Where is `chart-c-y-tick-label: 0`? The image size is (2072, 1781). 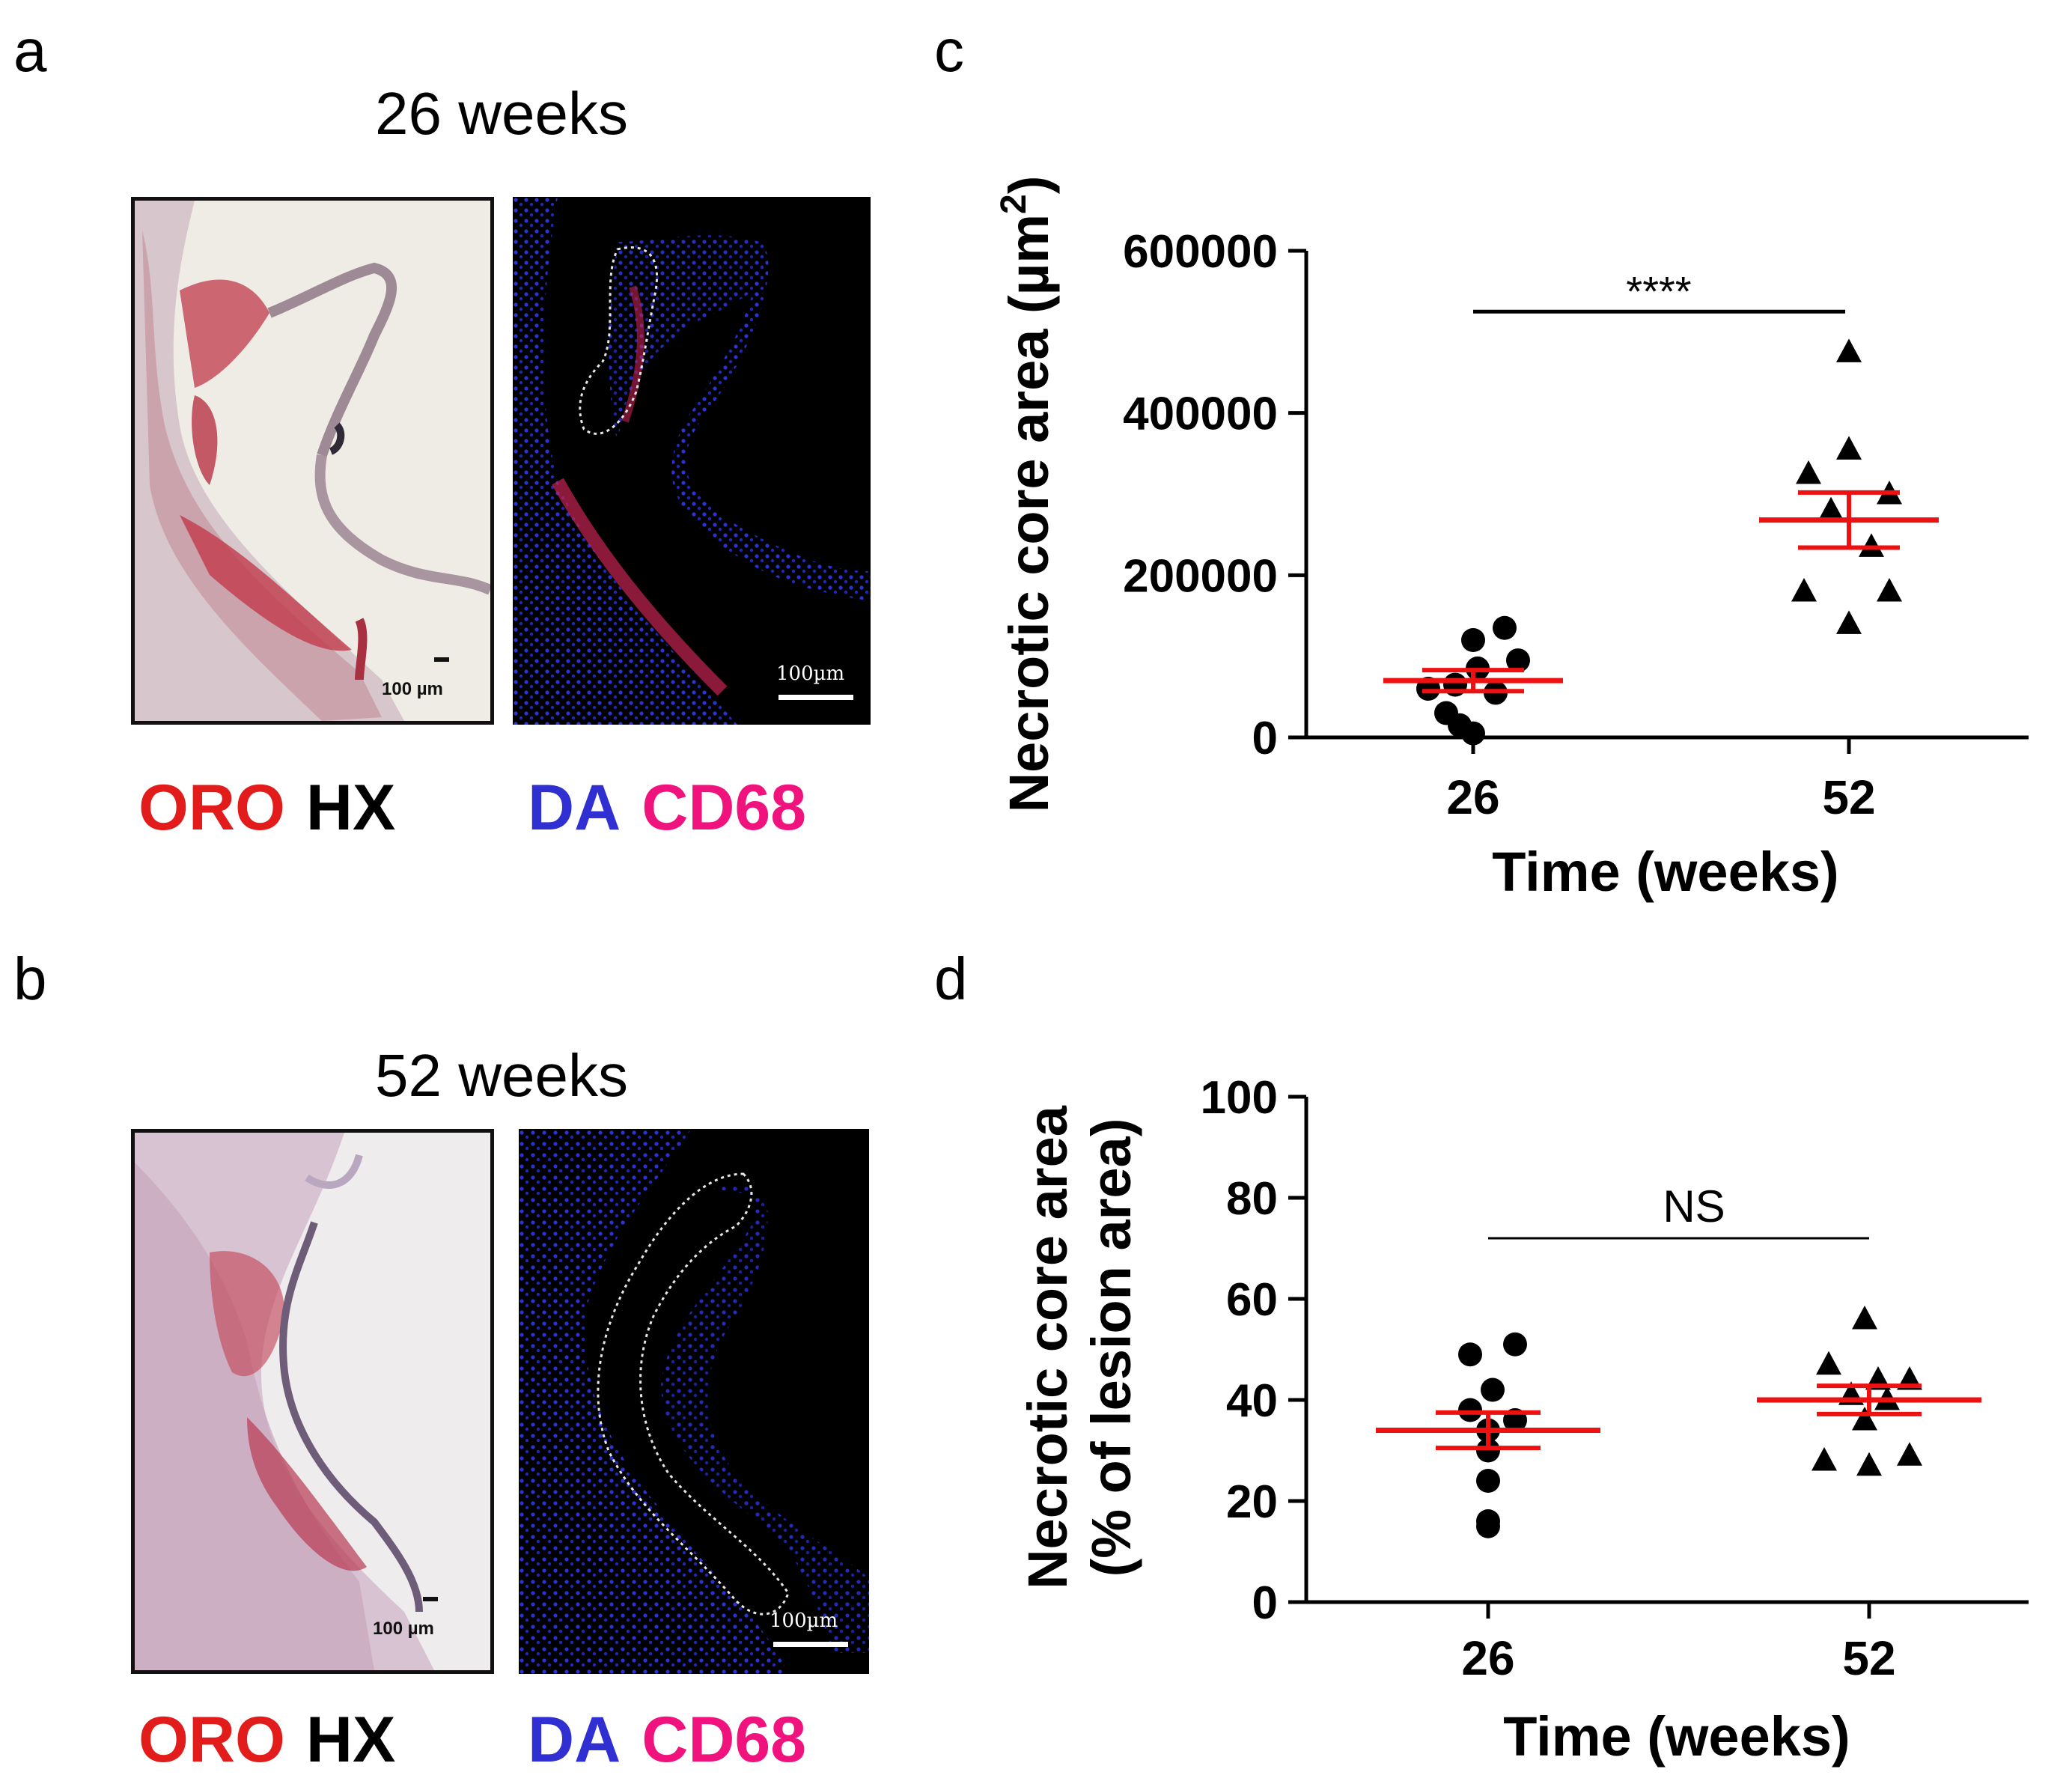 chart-c-y-tick-label: 0 is located at coordinates (1265, 739).